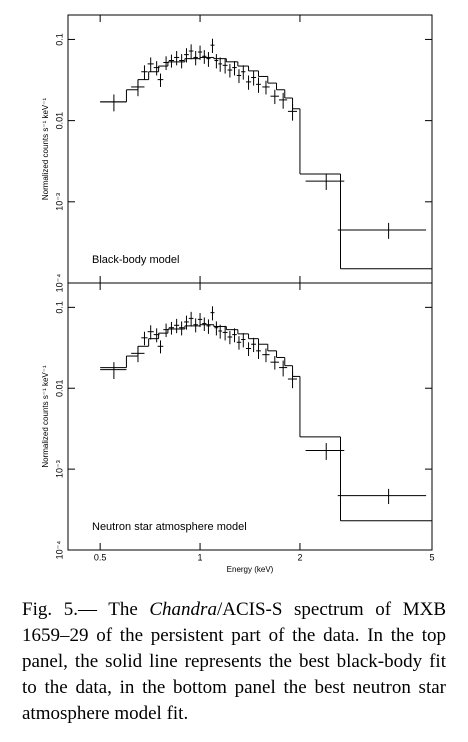 This screenshot has width=468, height=742. I want to click on caption-italic: Chandra, so click(183, 609).